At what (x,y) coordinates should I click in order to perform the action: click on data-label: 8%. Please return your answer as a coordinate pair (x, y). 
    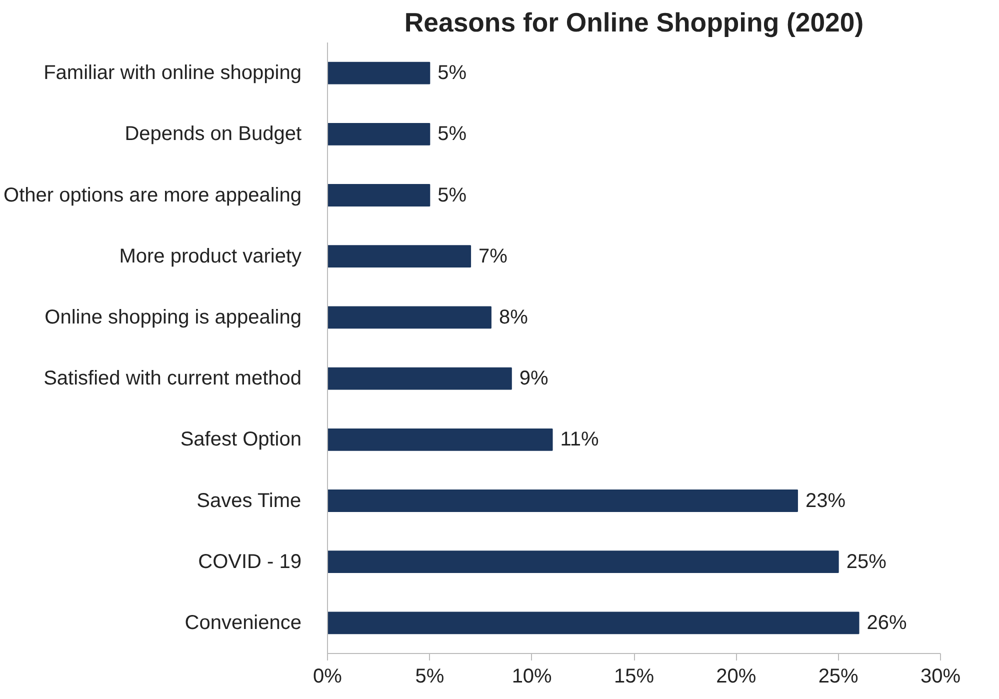
    Looking at the image, I should click on (513, 317).